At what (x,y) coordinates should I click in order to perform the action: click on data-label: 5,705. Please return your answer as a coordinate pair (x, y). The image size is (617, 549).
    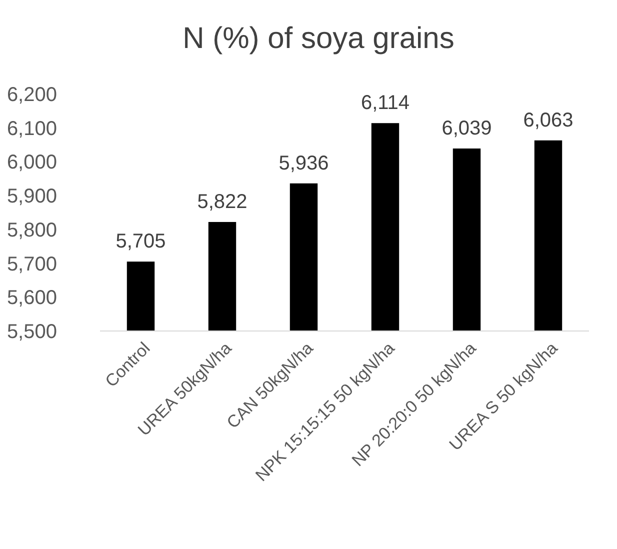
    Looking at the image, I should click on (141, 241).